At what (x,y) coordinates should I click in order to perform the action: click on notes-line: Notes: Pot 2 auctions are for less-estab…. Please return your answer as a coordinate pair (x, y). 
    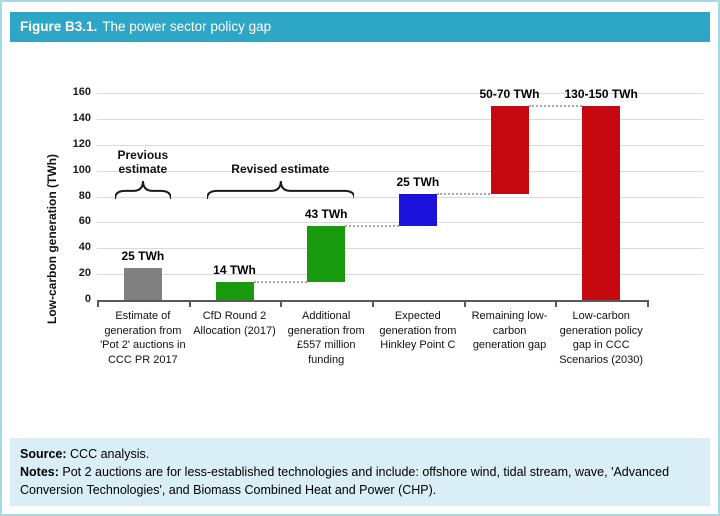
    Looking at the image, I should click on (360, 482).